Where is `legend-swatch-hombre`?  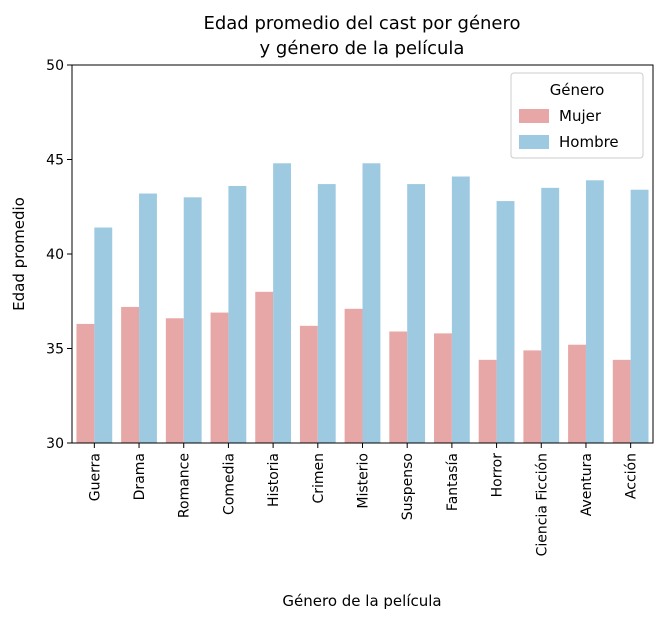
legend-swatch-hombre is located at coordinates (534, 142).